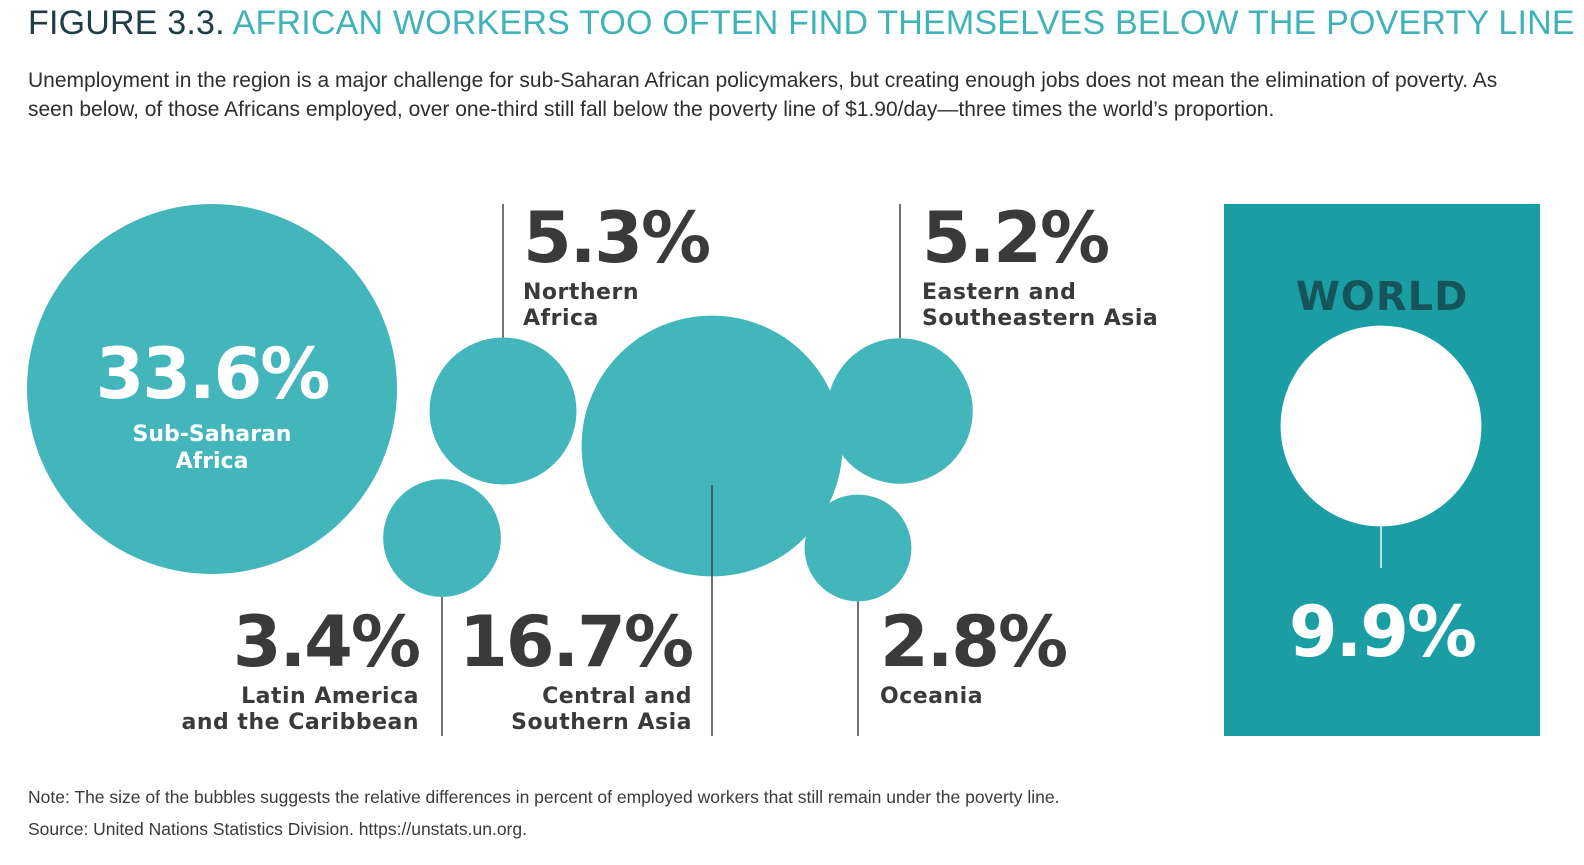 Image resolution: width=1584 pixels, height=865 pixels. I want to click on label-northern-africa-2: Africa, so click(561, 318).